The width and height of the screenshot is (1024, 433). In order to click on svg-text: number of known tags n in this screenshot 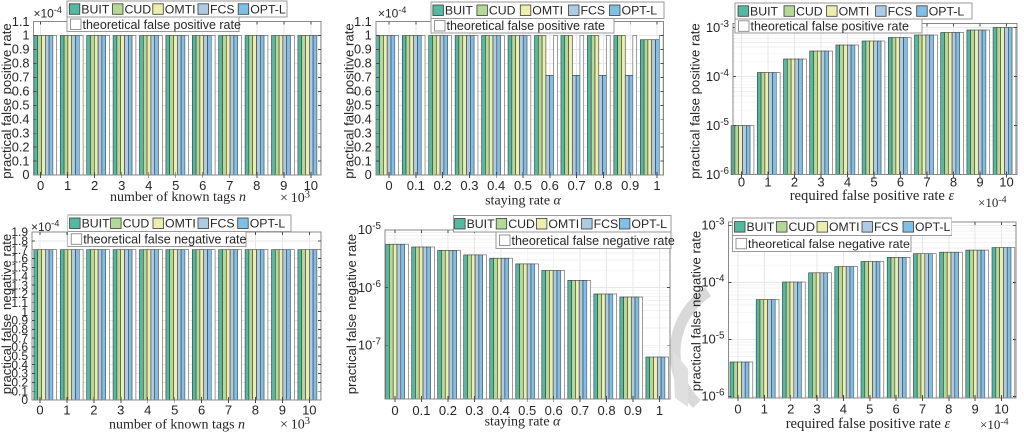, I will do `click(178, 197)`.